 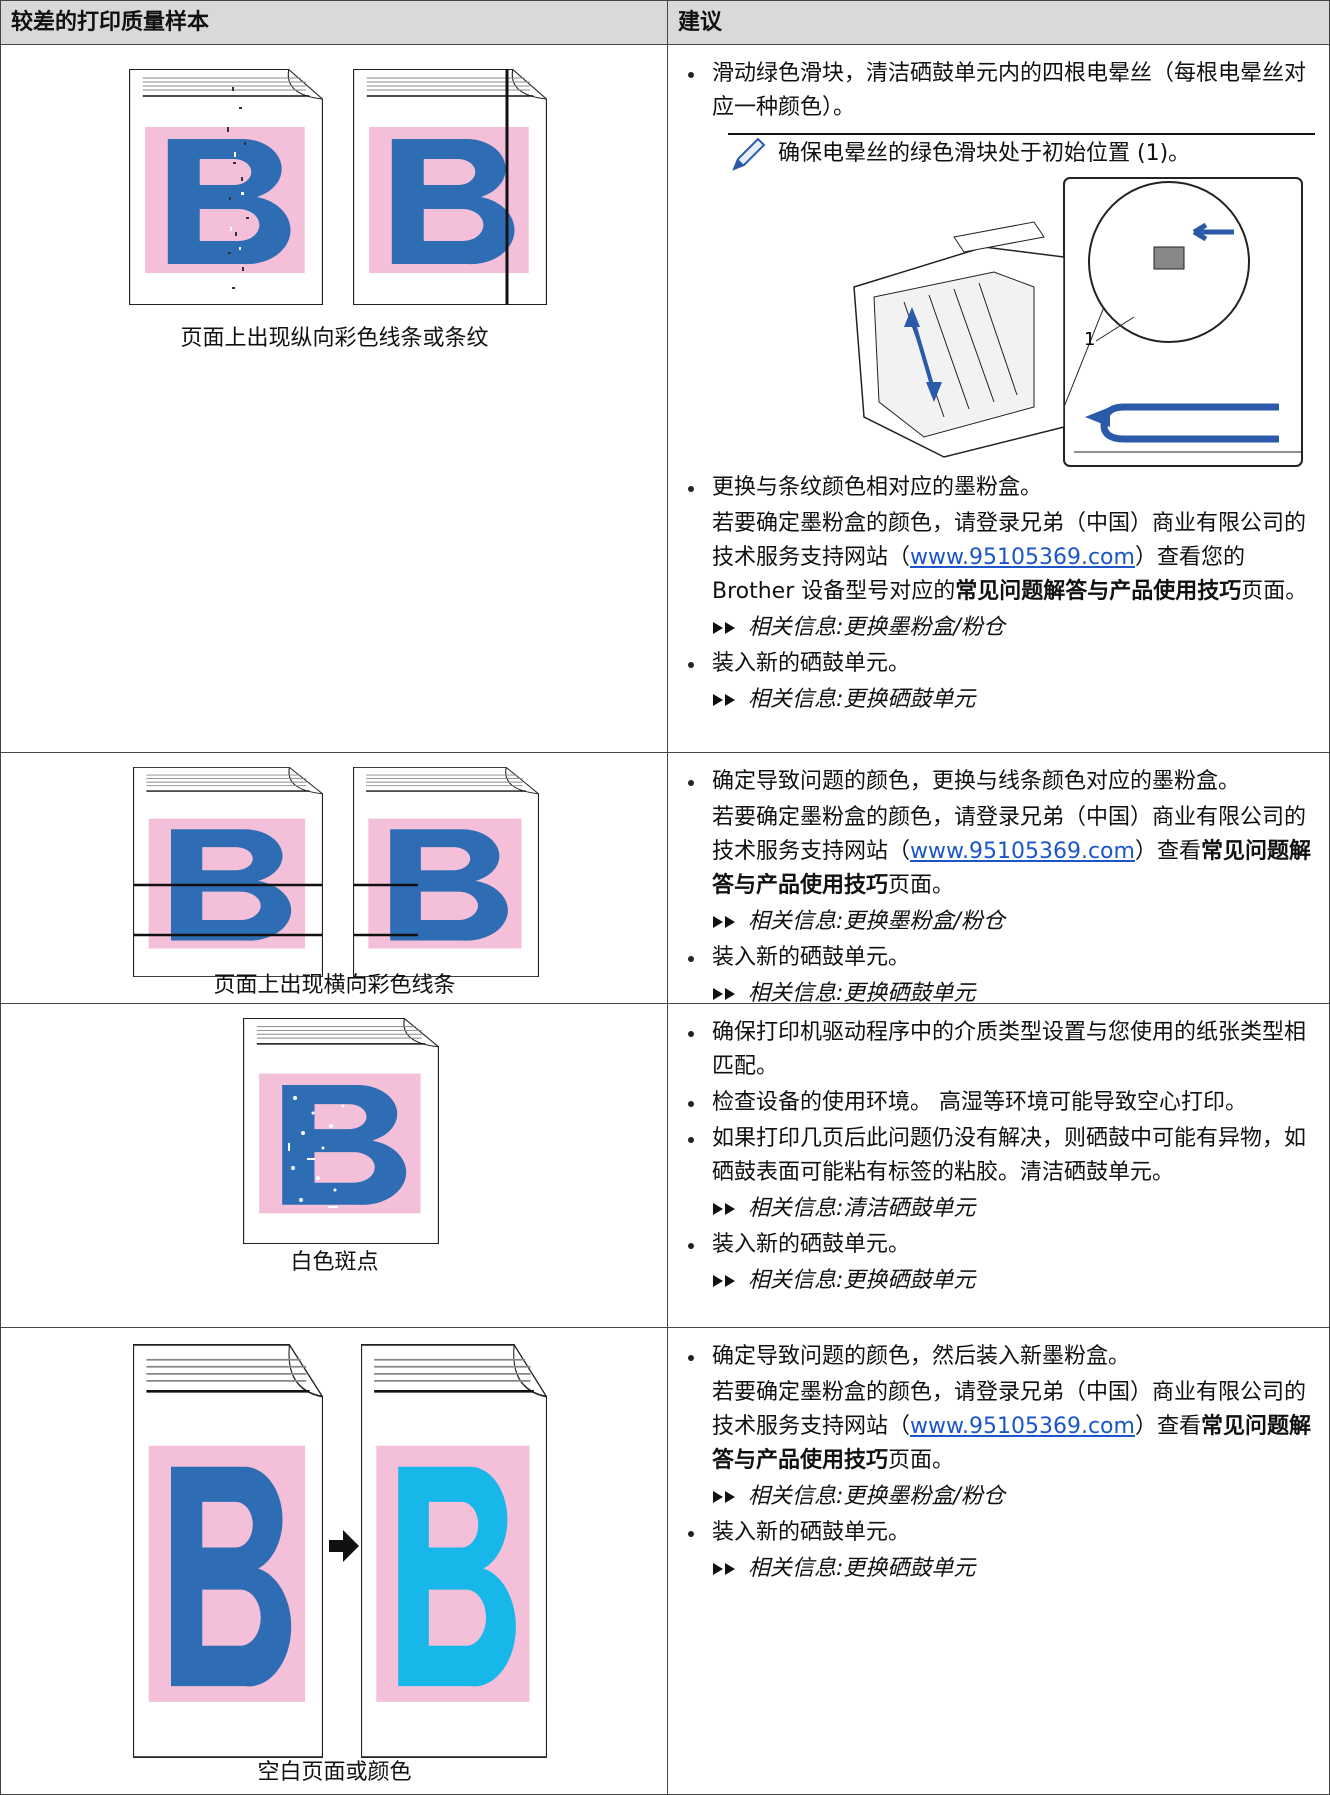 I want to click on note-icon, so click(x=749, y=154).